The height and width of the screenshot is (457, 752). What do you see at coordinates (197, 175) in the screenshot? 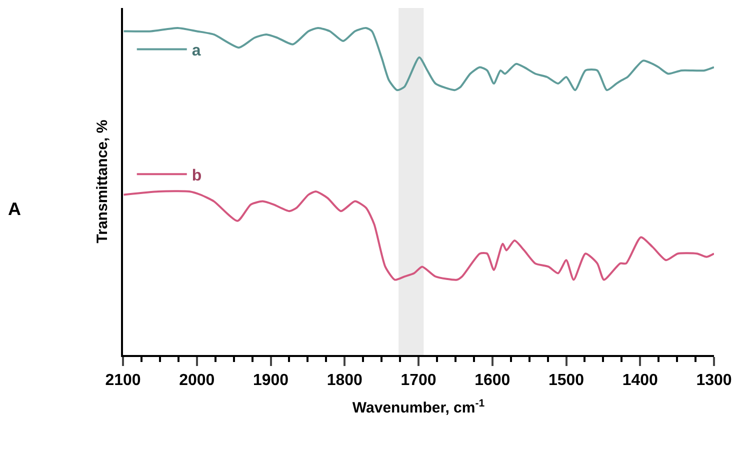
I see `legend-label: b` at bounding box center [197, 175].